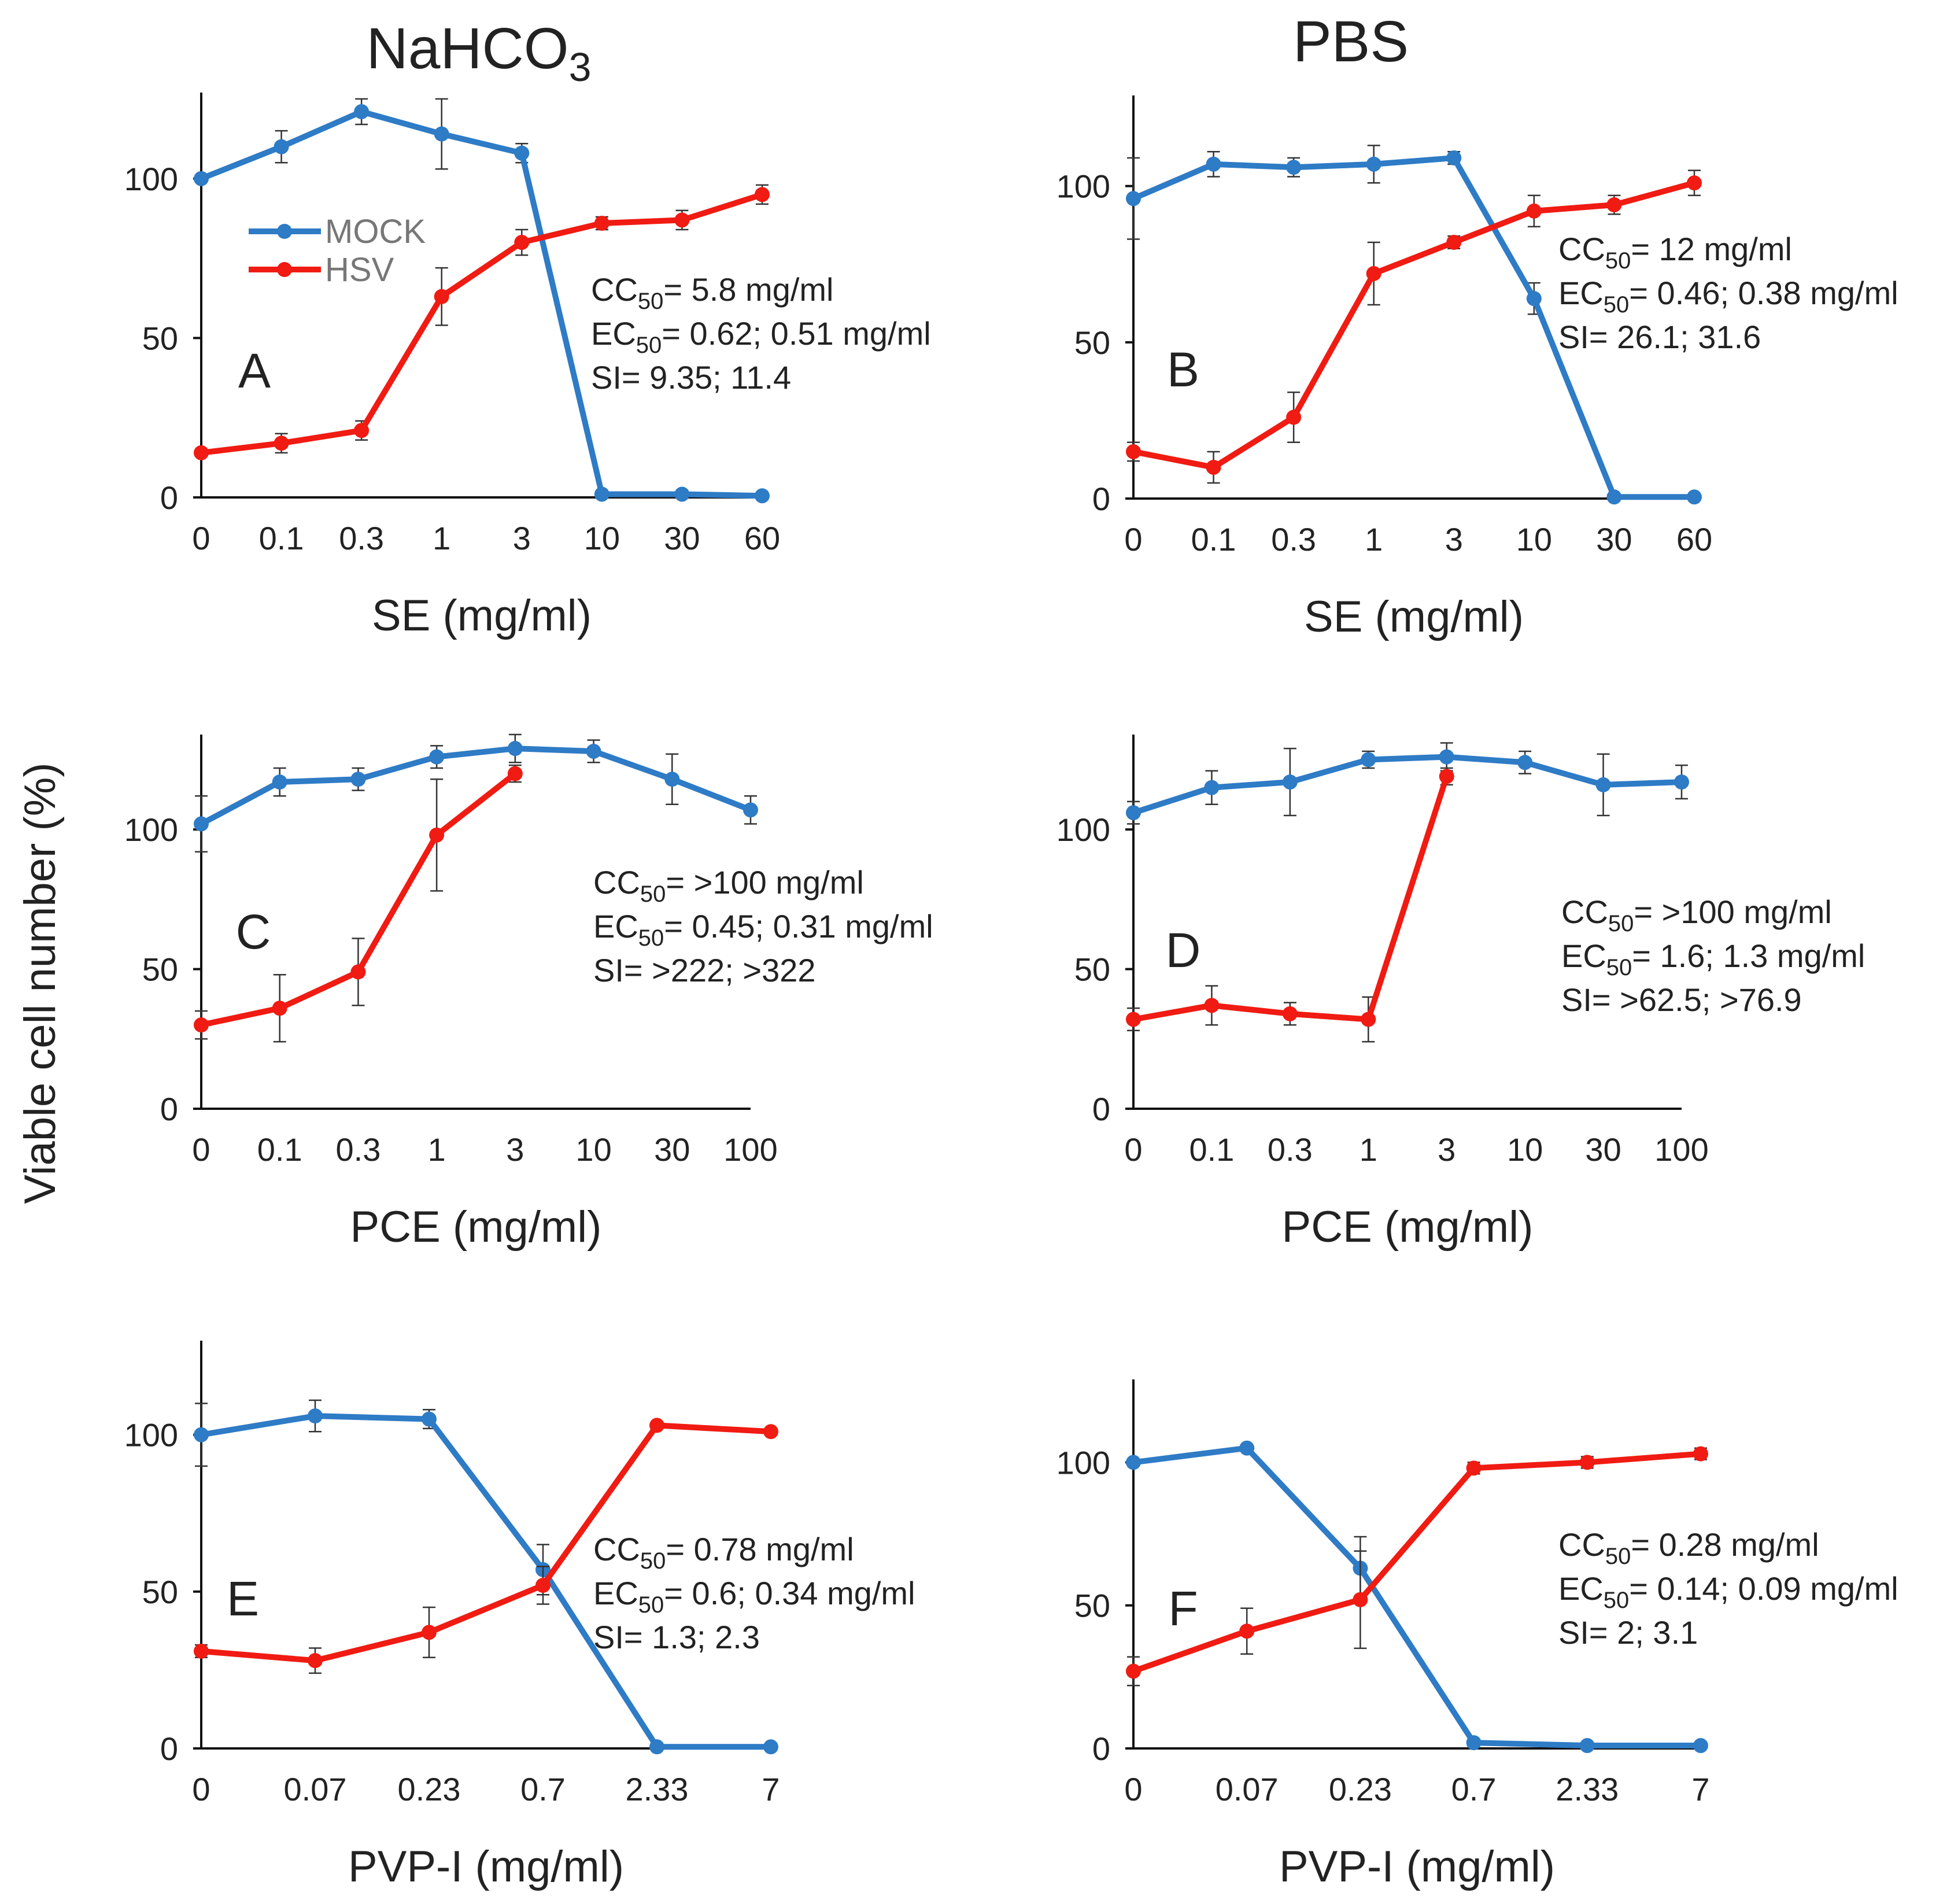  Describe the element at coordinates (763, 930) in the screenshot. I see `stat-line: EC50= 0.45; 0.31 mg/ml` at that location.